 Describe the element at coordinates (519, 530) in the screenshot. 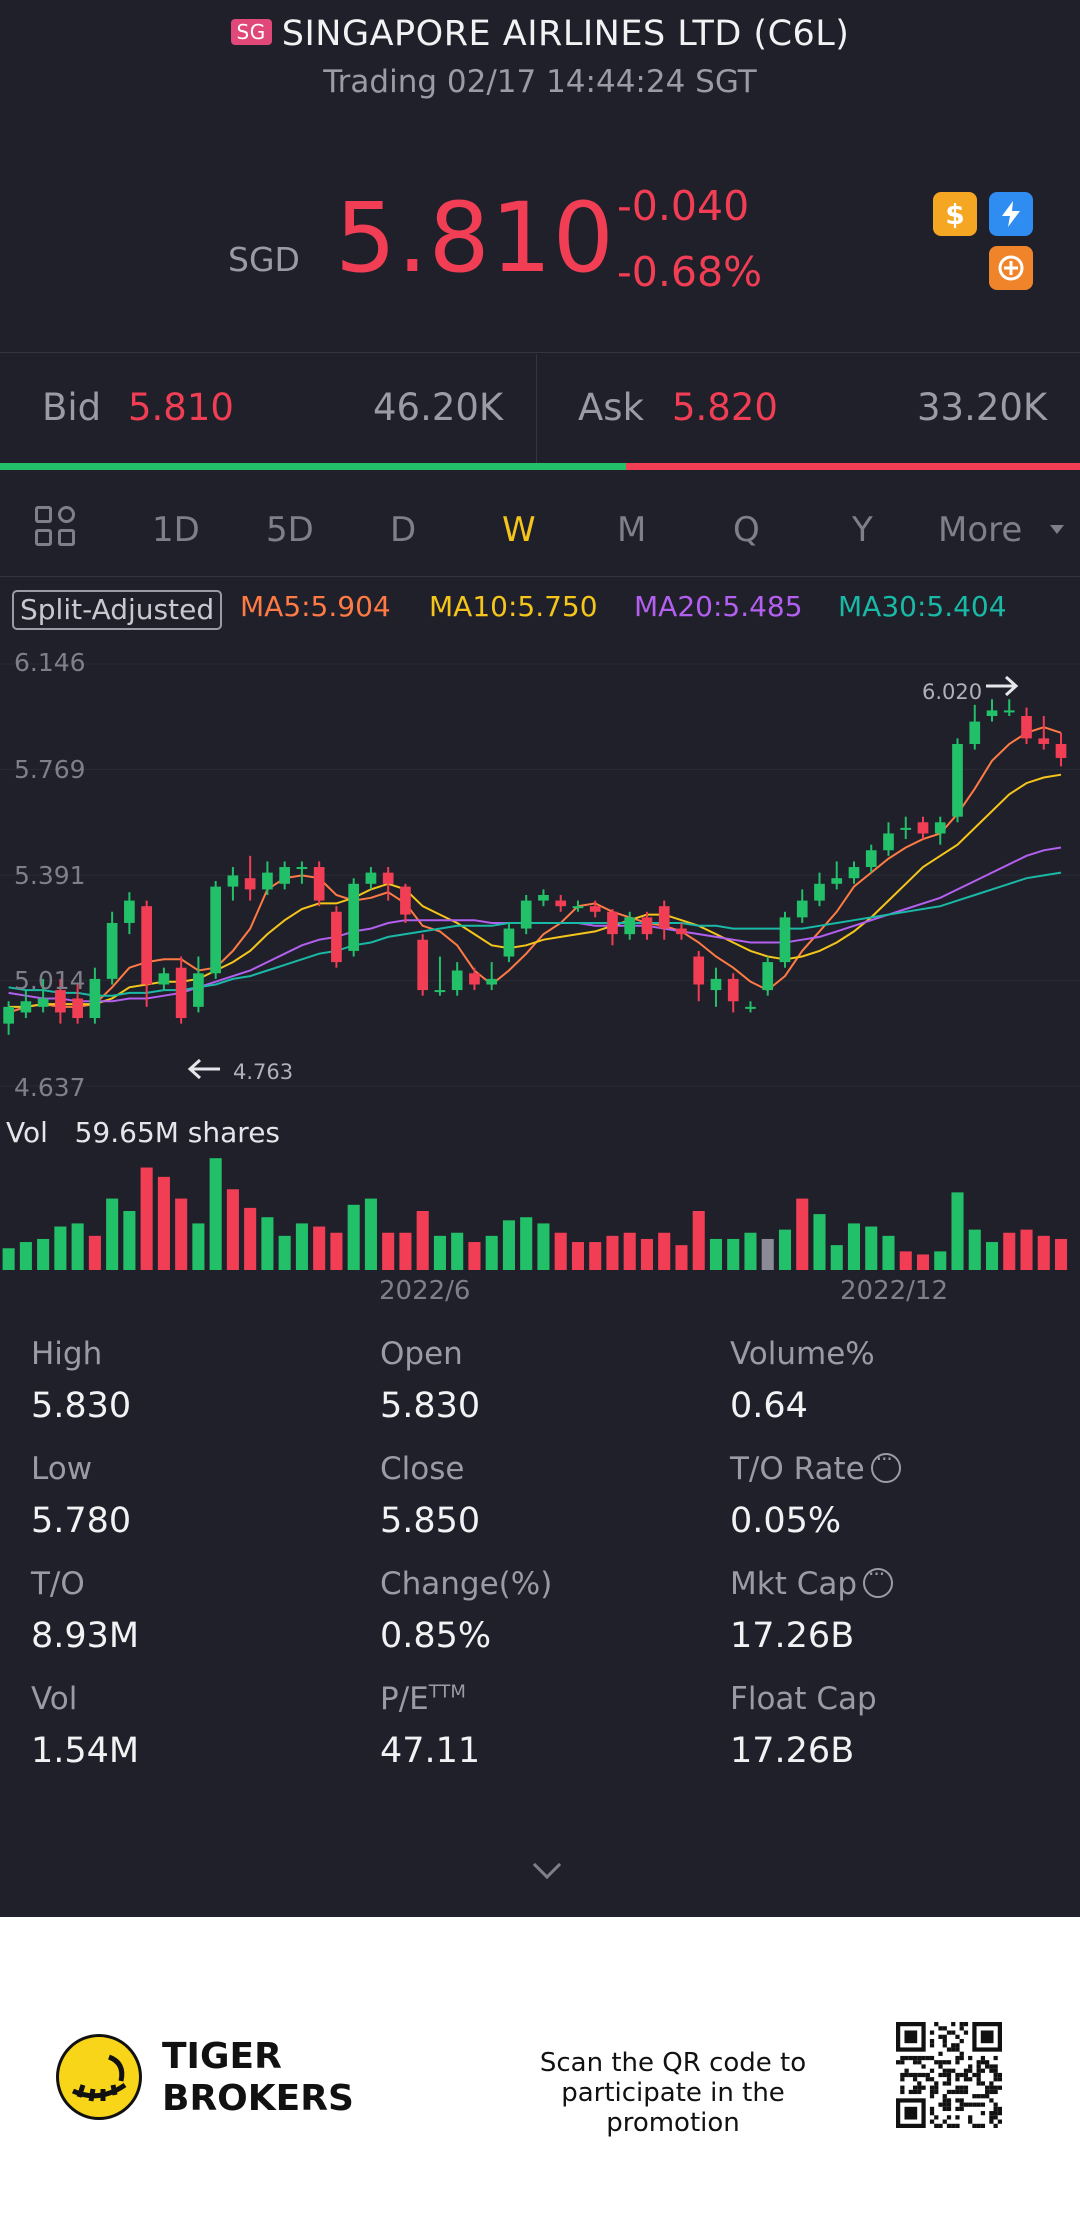

I see `tab-w: W` at that location.